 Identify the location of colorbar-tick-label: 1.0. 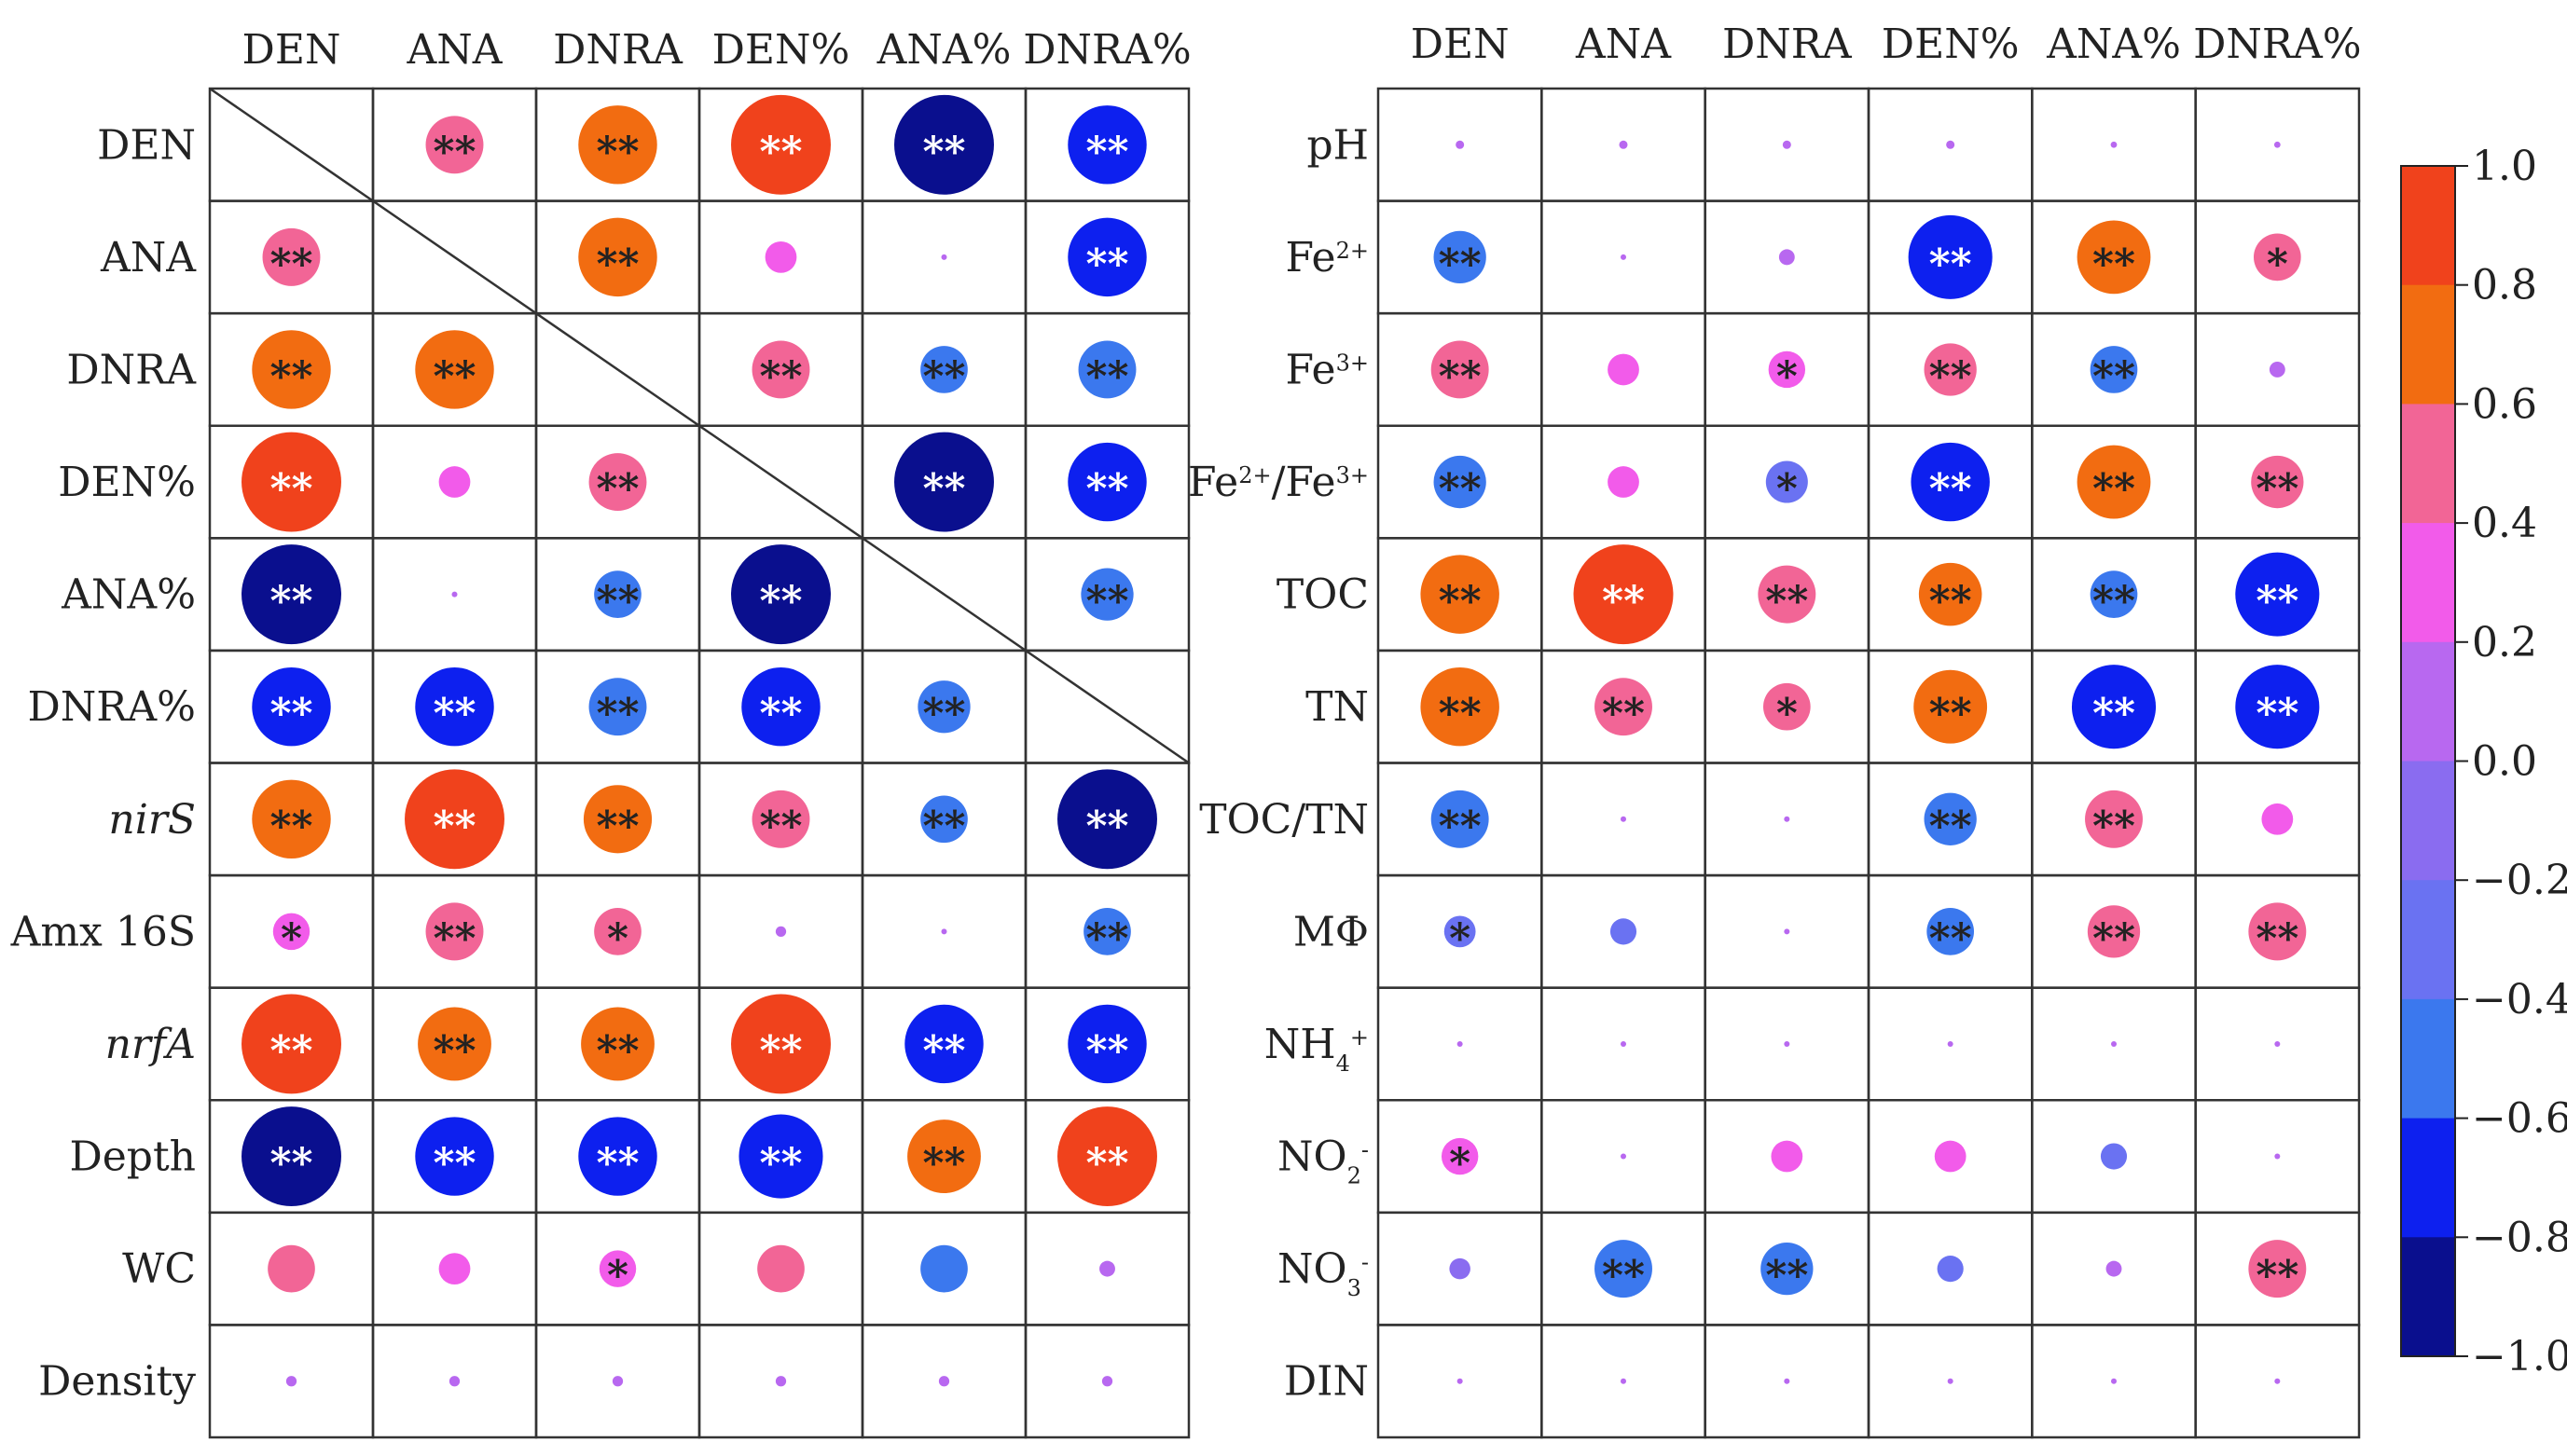
(2504, 166).